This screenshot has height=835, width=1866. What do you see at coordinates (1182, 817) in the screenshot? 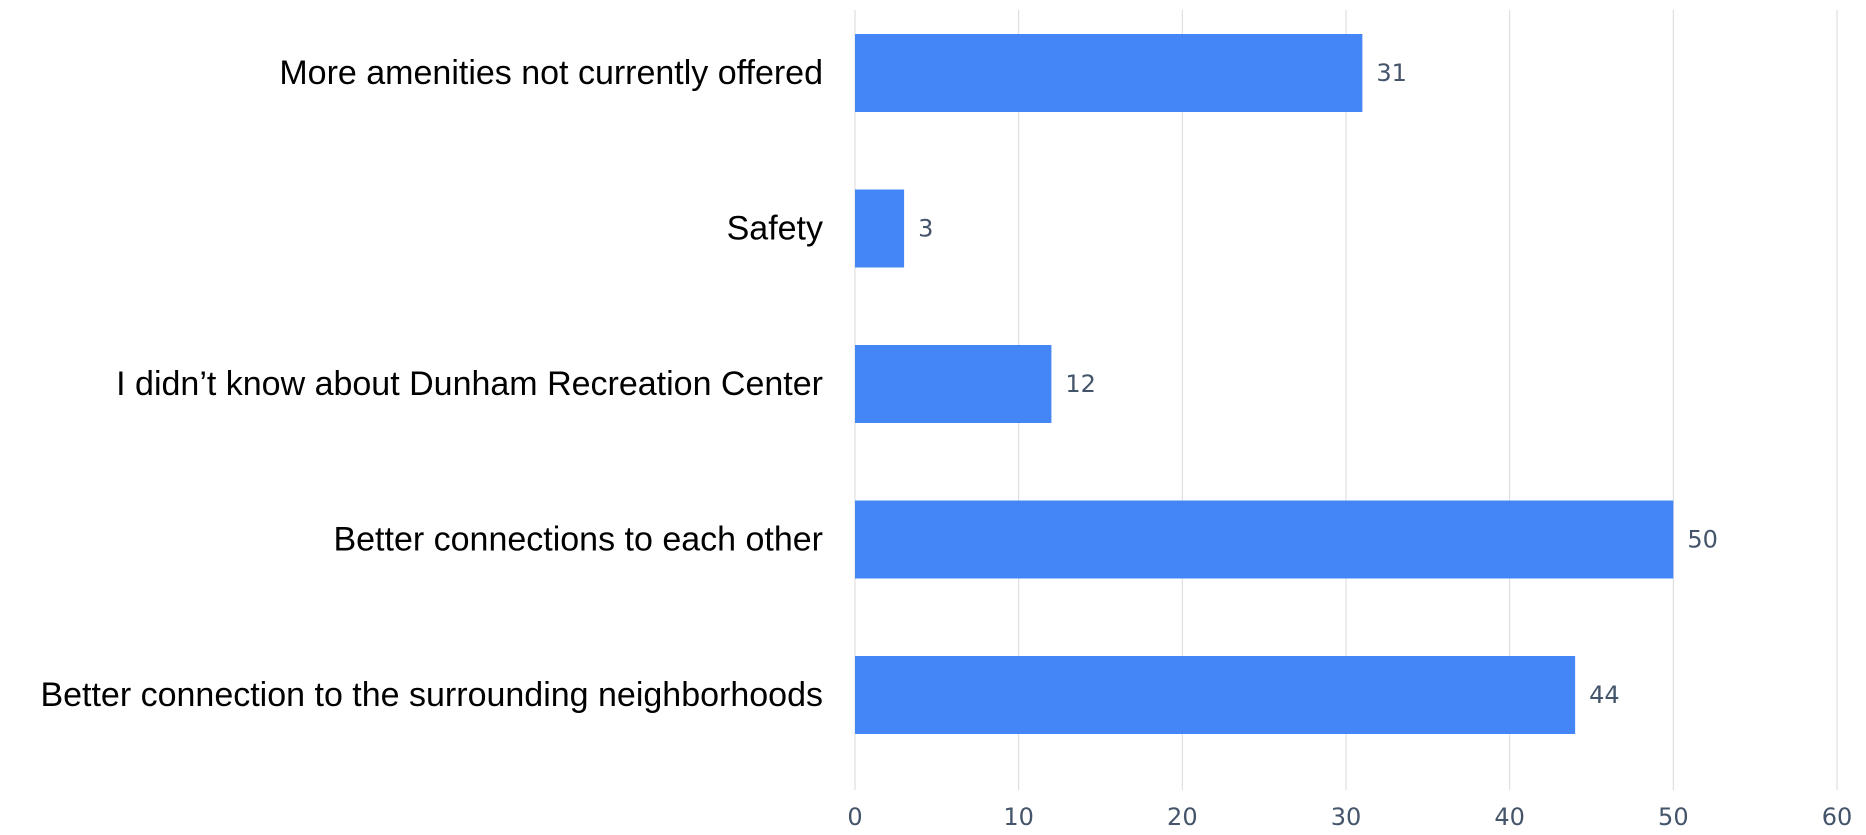
I see `x-tick-label: 20` at bounding box center [1182, 817].